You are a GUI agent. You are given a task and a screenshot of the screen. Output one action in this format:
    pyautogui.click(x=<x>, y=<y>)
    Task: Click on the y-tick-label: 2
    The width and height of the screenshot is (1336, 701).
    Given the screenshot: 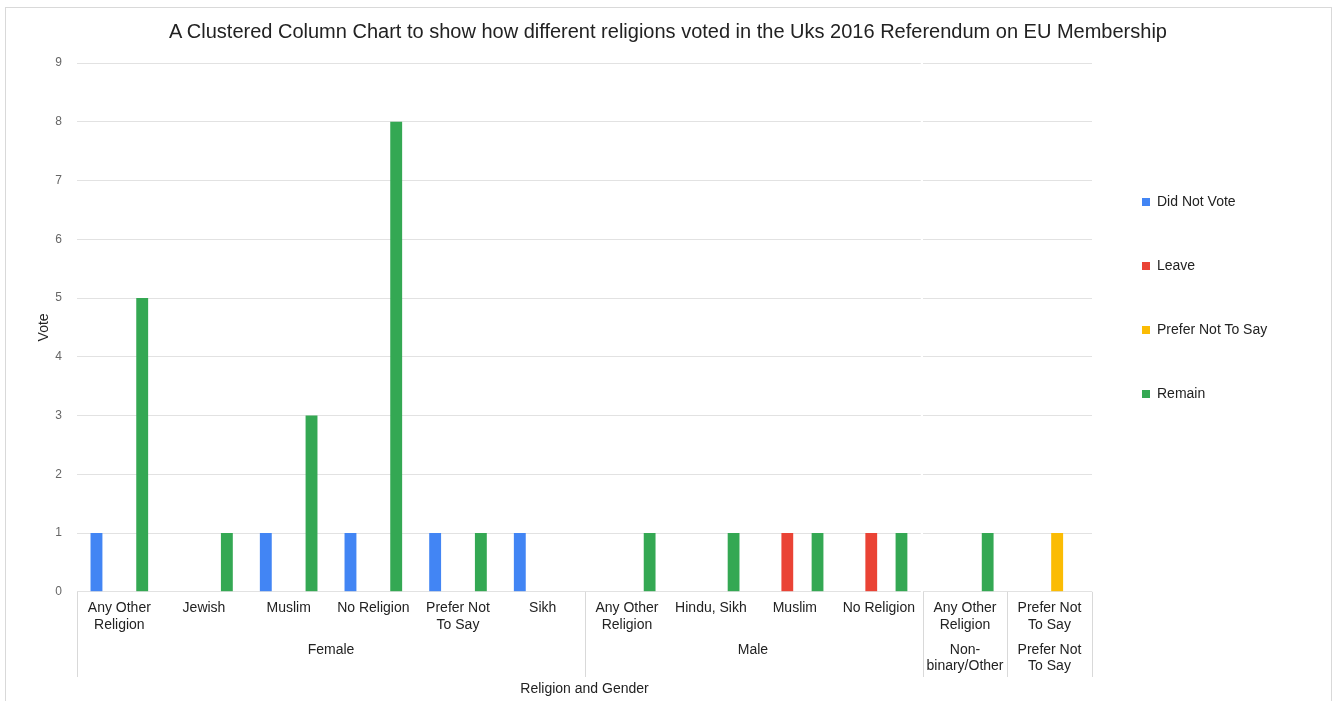 What is the action you would take?
    pyautogui.click(x=59, y=473)
    